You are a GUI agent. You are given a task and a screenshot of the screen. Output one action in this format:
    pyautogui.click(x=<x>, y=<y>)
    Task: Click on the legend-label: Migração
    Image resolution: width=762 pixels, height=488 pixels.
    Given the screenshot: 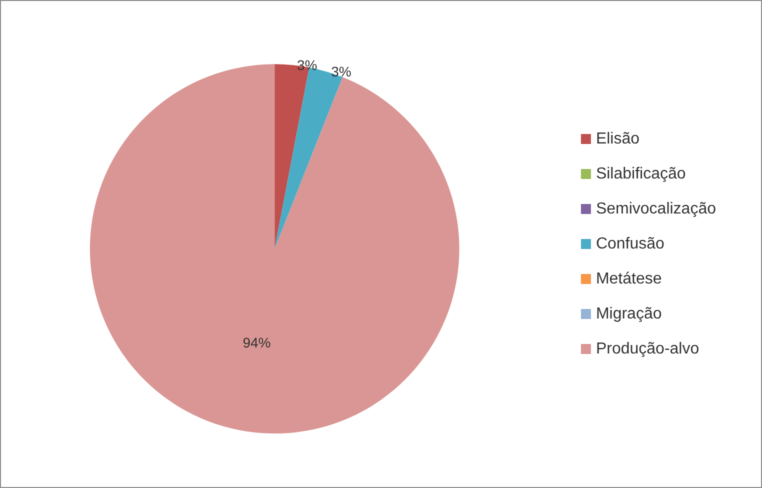 What is the action you would take?
    pyautogui.click(x=629, y=314)
    